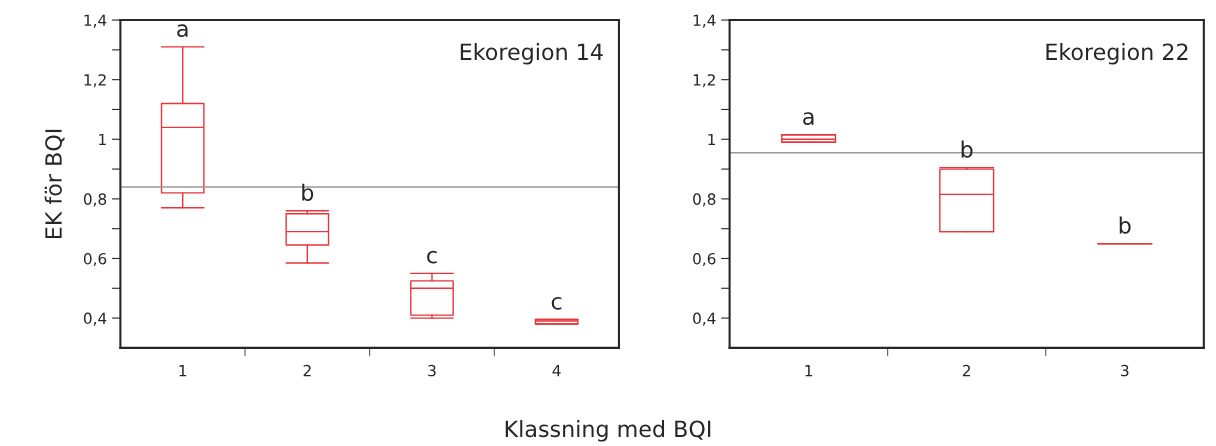 This screenshot has width=1216, height=446. I want to click on y-axis-title: EK för BQI, so click(54, 184).